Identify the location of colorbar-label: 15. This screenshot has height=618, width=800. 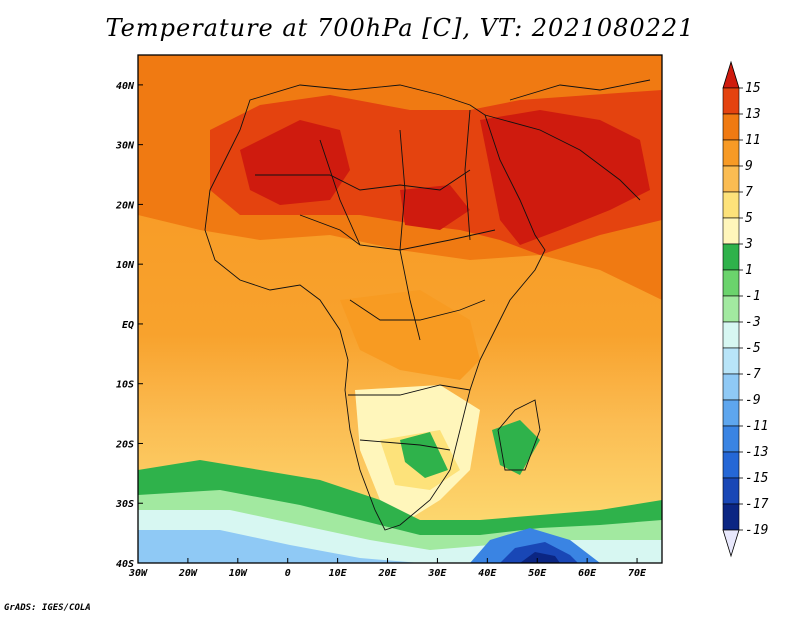
(753, 88).